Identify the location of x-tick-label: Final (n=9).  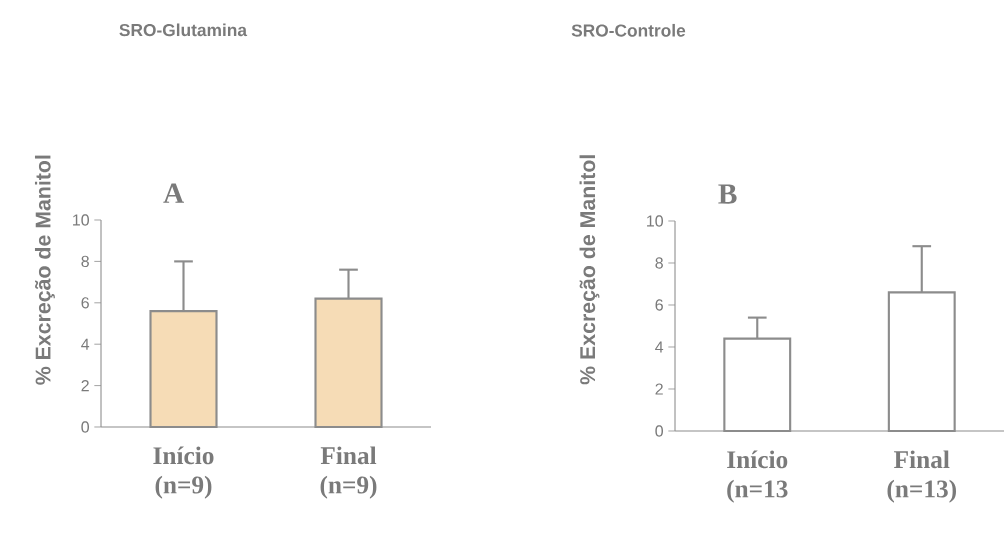
(348, 472).